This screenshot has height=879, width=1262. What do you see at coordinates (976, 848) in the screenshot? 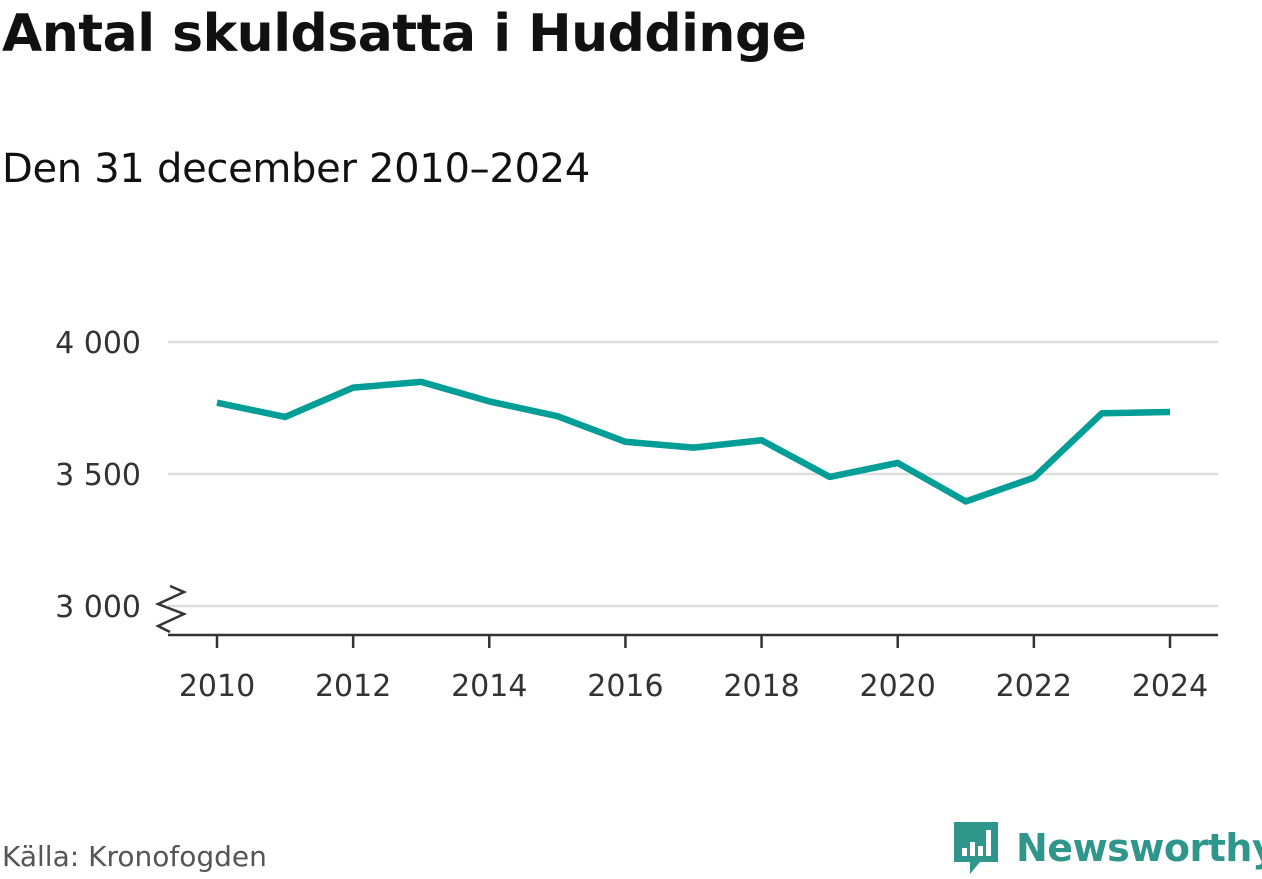
I see `newsworthy-logo-icon` at bounding box center [976, 848].